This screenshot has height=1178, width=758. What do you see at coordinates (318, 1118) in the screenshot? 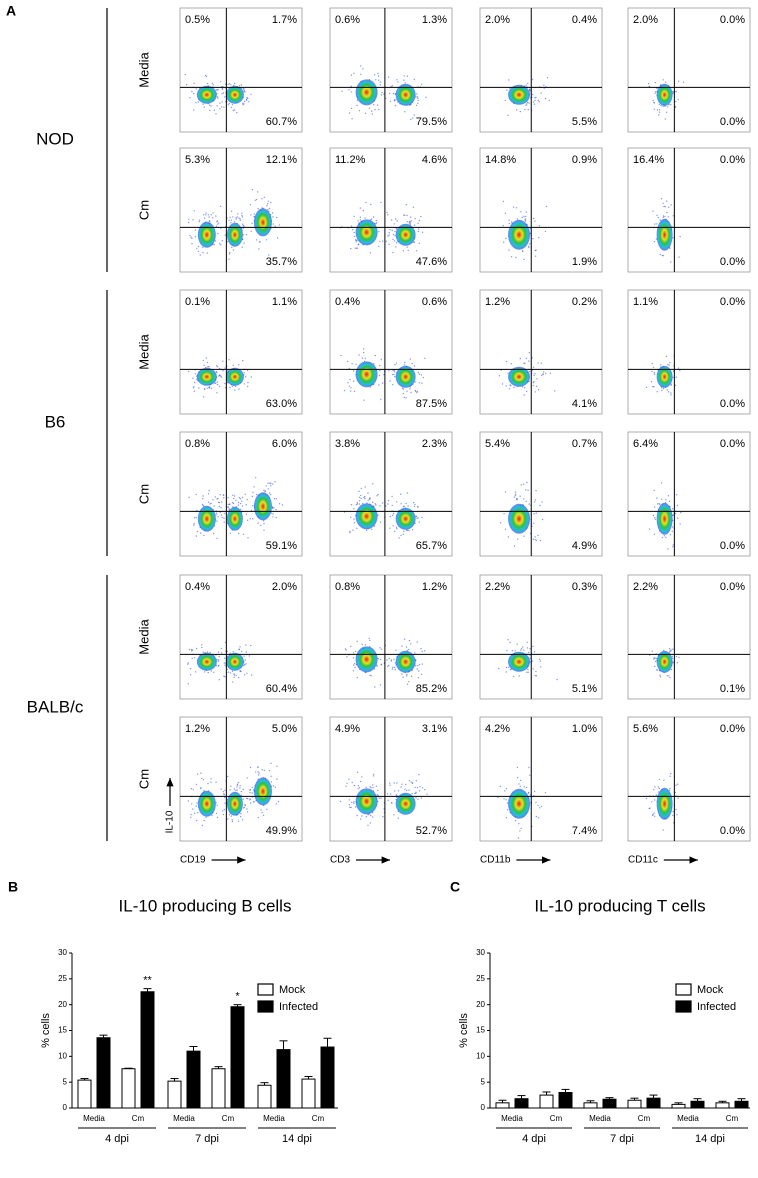
I see `x-tick-label: Cm` at bounding box center [318, 1118].